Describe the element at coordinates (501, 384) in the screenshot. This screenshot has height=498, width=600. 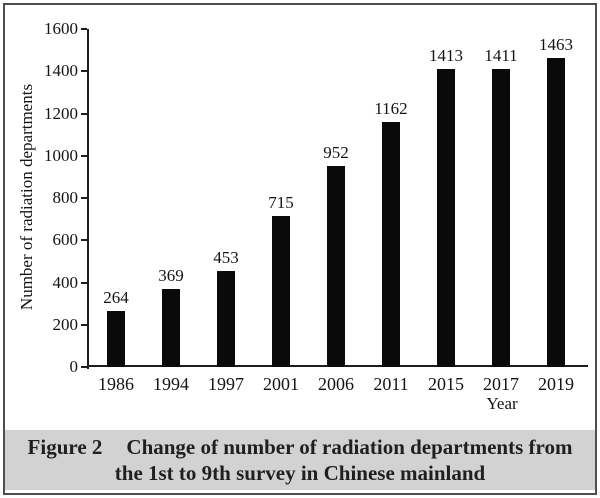
I see `x-tick-label: 2017` at that location.